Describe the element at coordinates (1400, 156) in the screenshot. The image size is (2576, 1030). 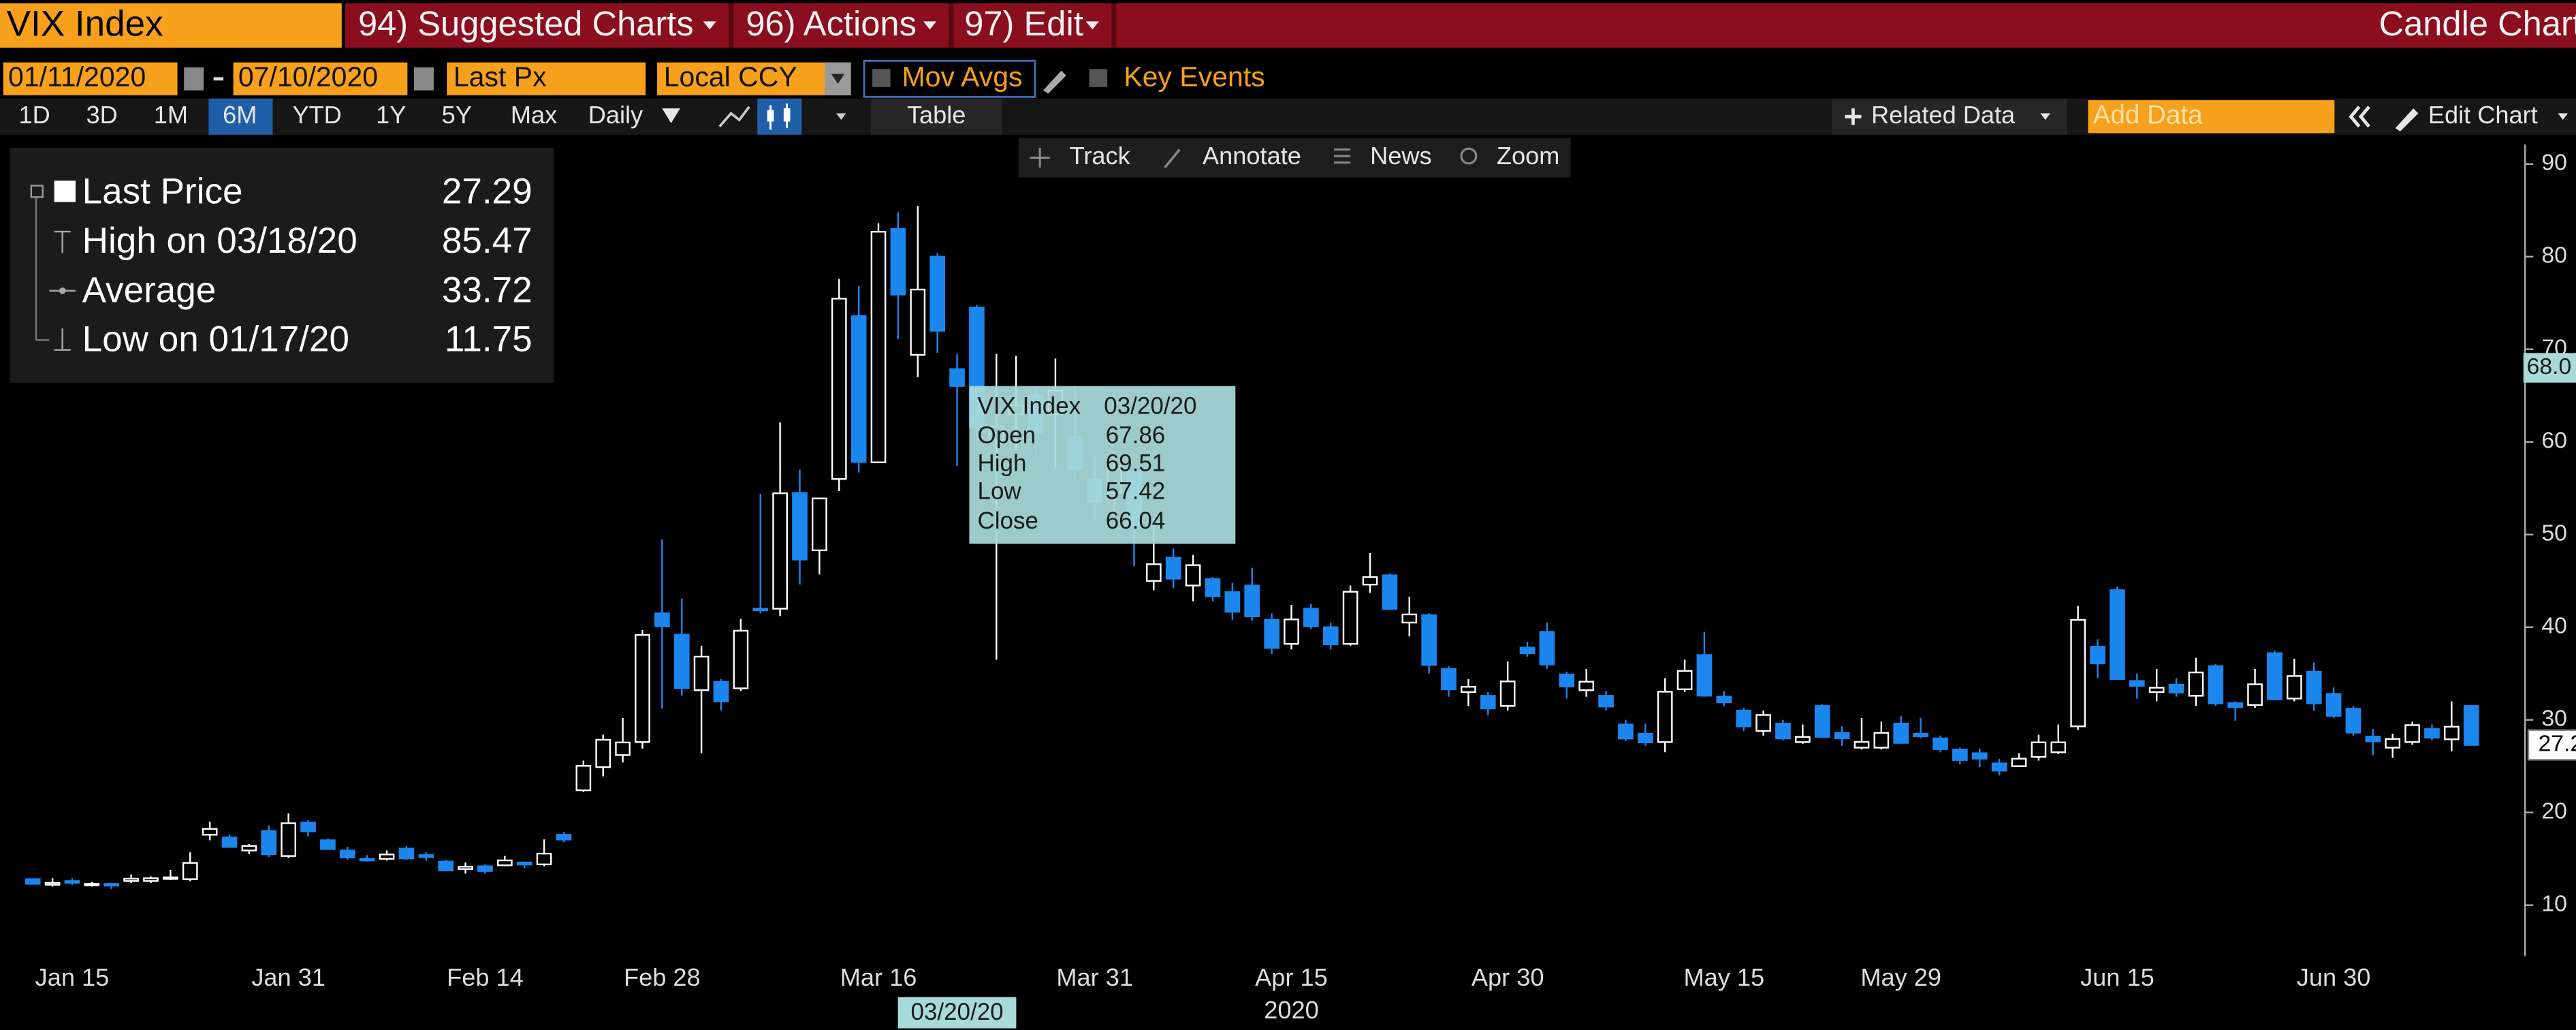
I see `tool-button: News` at that location.